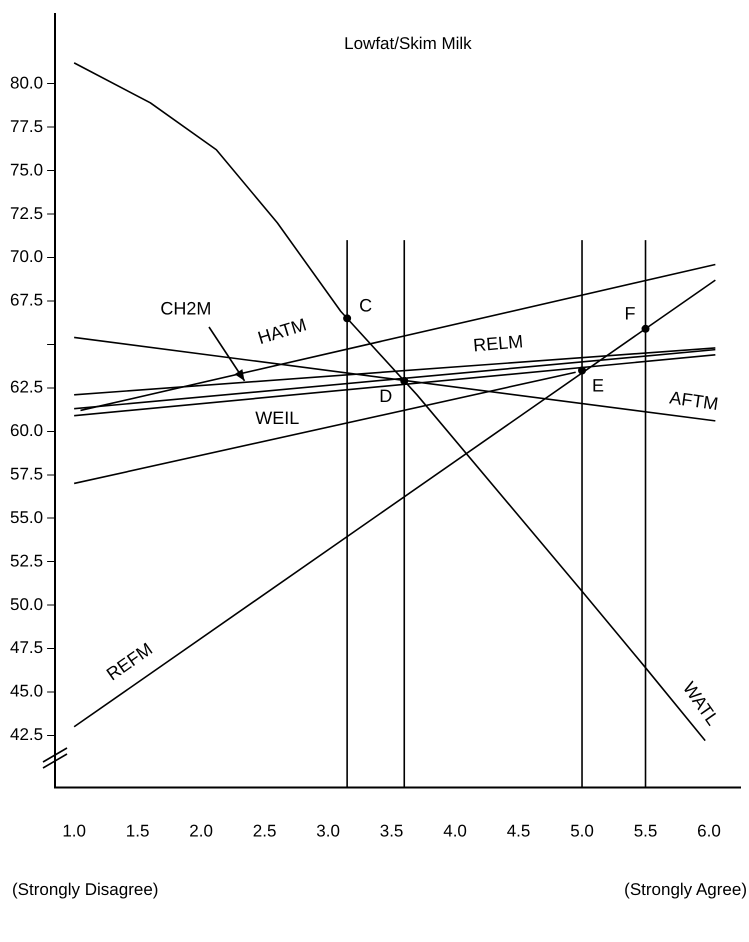 The width and height of the screenshot is (749, 942). What do you see at coordinates (685, 890) in the screenshot?
I see `text: (Strongly Agree)` at bounding box center [685, 890].